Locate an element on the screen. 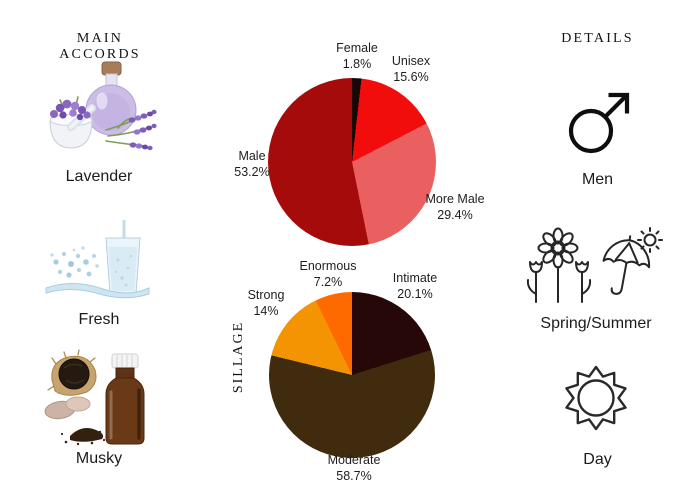  sun-icon is located at coordinates (596, 398).